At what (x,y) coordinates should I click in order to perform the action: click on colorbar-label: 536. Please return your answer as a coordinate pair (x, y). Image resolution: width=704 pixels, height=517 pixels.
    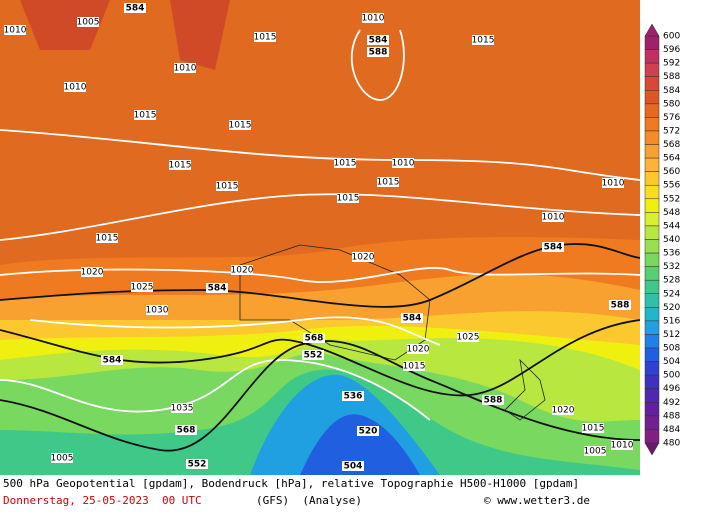
    Looking at the image, I should click on (671, 254).